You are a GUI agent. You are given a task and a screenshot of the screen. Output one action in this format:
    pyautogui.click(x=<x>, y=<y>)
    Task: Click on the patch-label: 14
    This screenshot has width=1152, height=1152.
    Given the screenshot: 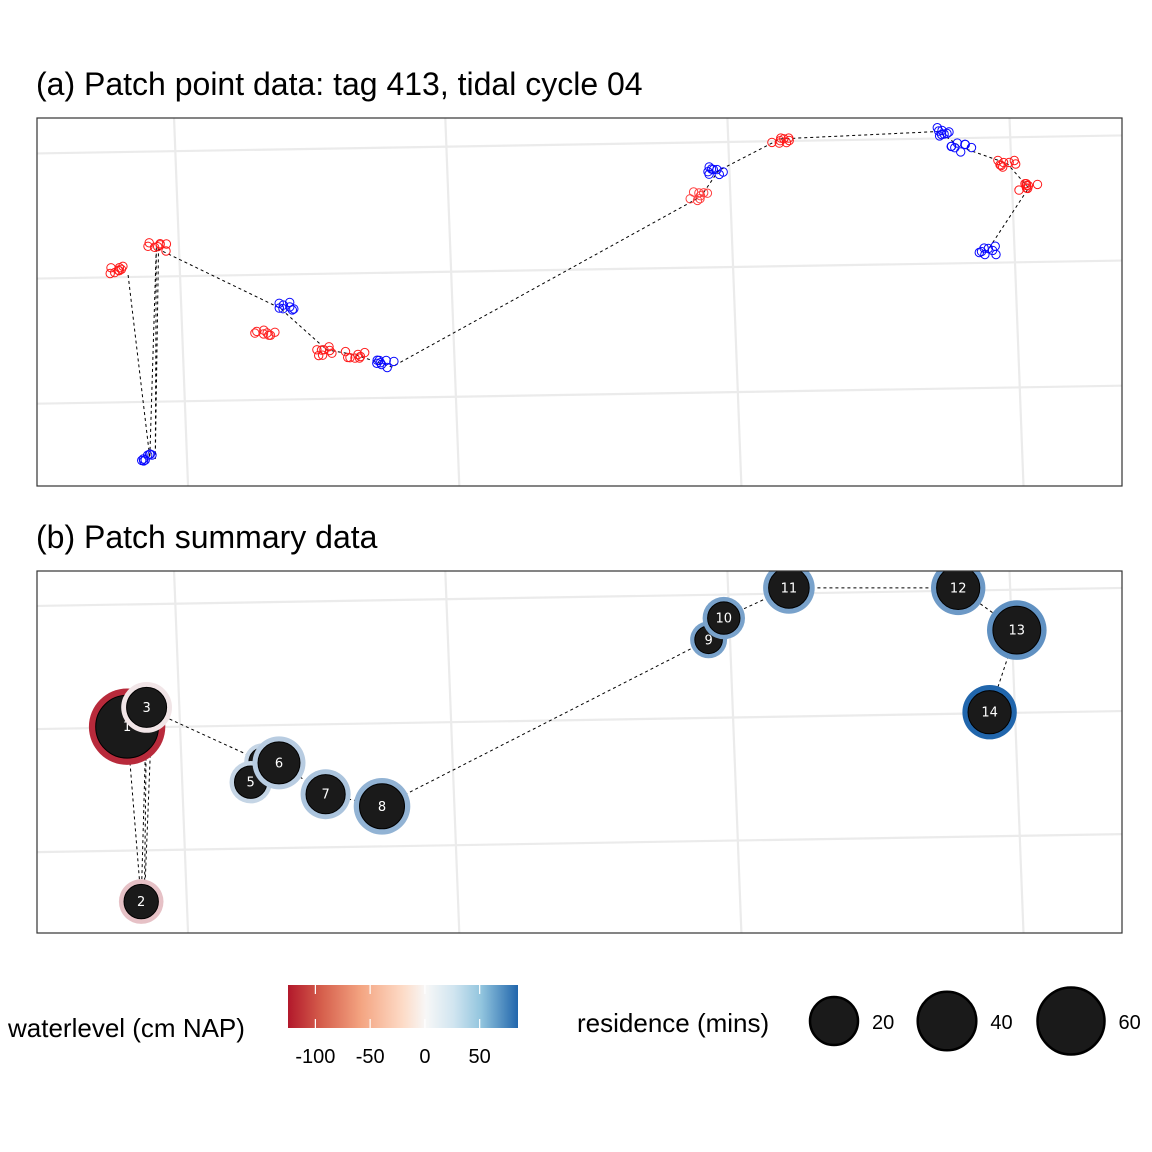 What is the action you would take?
    pyautogui.click(x=989, y=713)
    